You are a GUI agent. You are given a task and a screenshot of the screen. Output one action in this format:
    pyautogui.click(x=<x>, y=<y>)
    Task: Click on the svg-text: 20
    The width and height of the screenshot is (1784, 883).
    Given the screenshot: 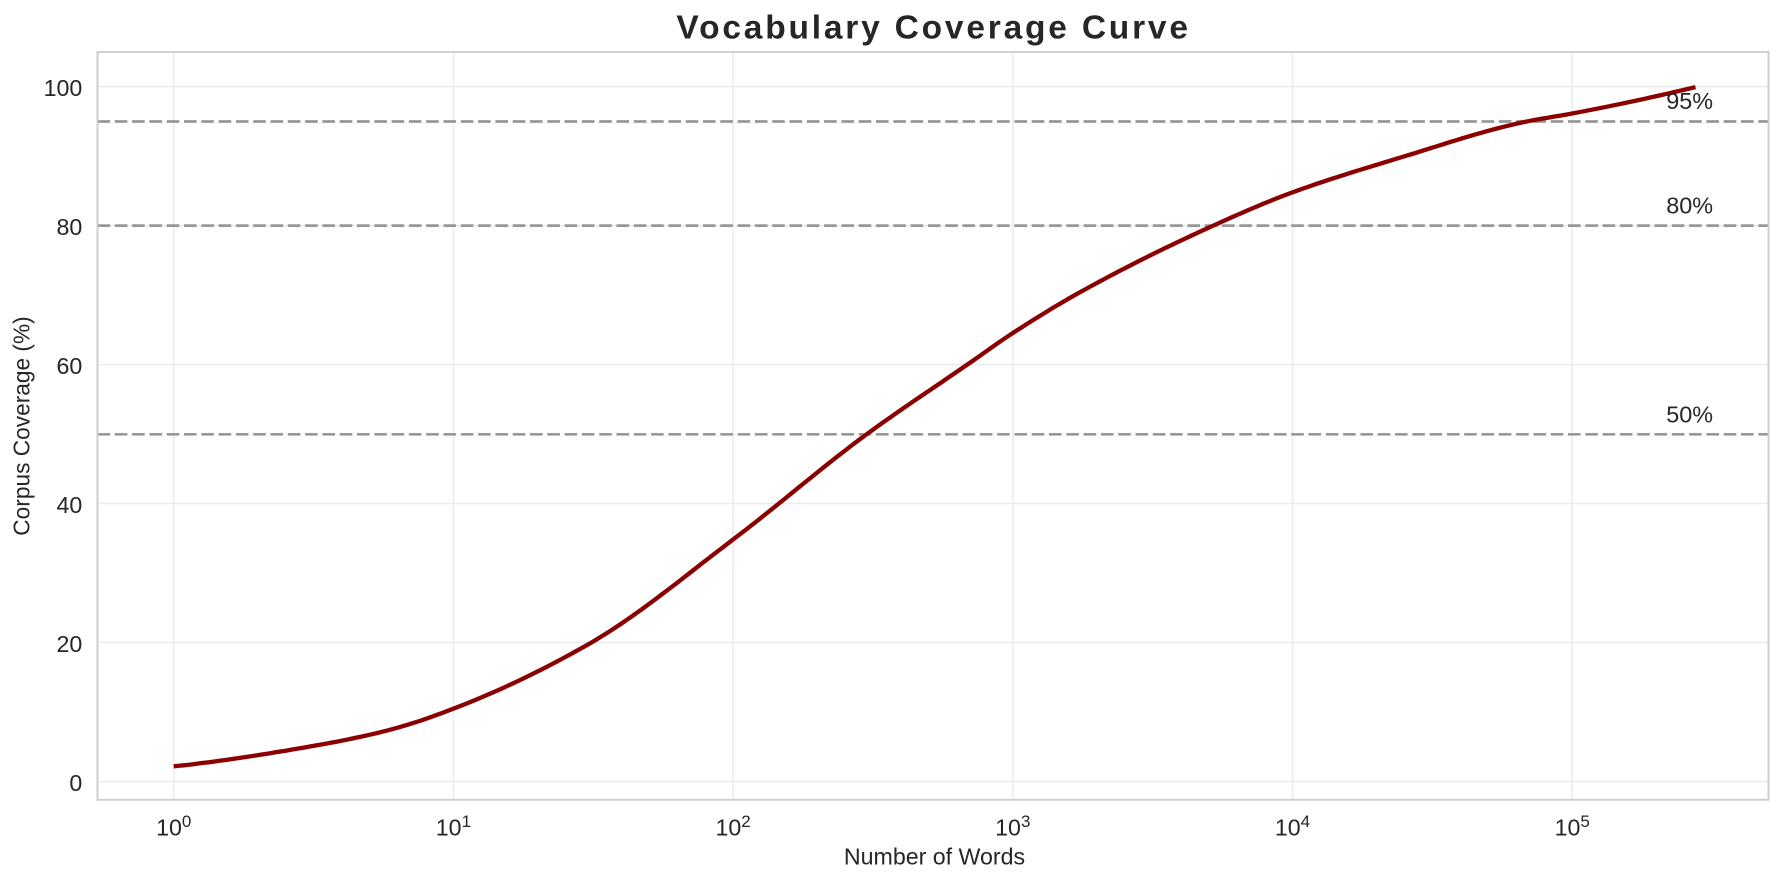 What is the action you would take?
    pyautogui.click(x=70, y=644)
    